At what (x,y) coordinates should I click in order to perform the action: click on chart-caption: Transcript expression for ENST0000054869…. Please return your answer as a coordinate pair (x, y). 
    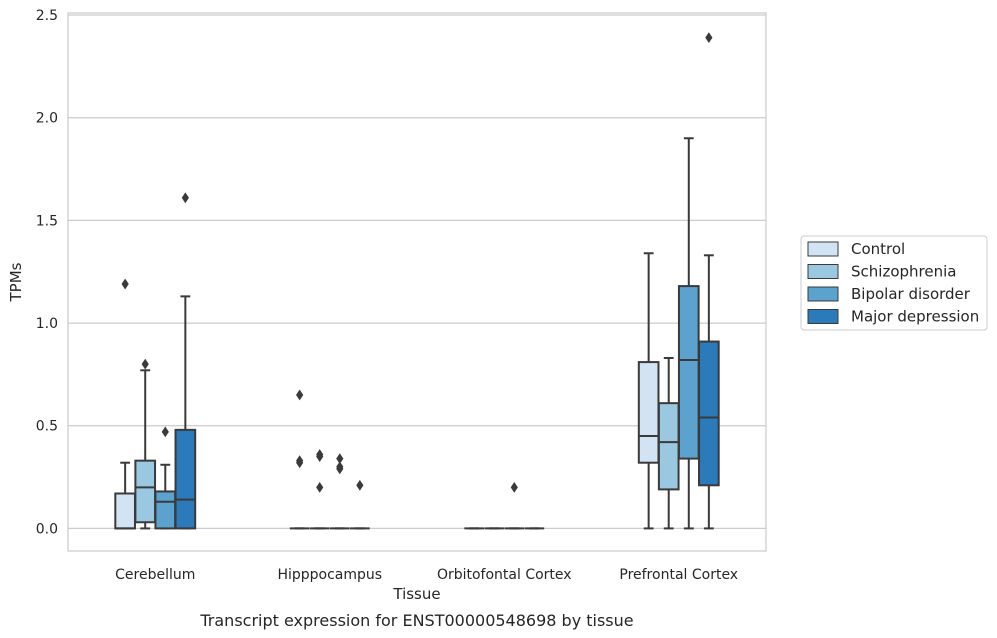
    Looking at the image, I should click on (416, 620).